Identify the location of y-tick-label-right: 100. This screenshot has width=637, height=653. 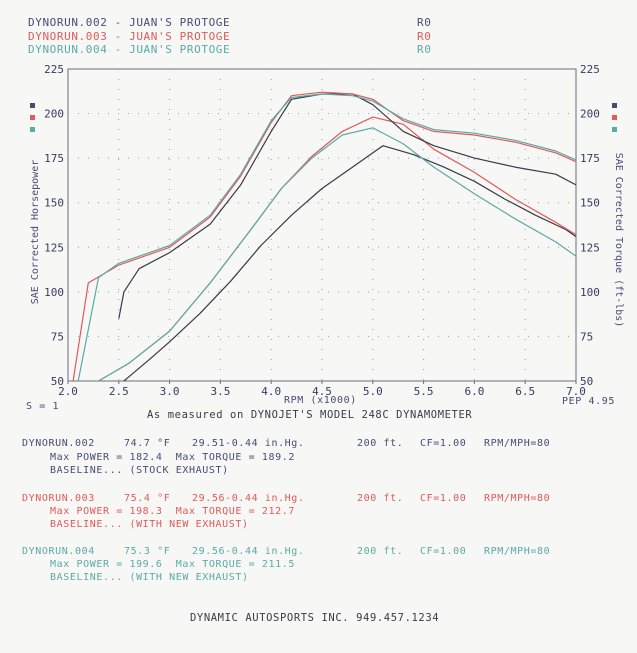
(590, 292).